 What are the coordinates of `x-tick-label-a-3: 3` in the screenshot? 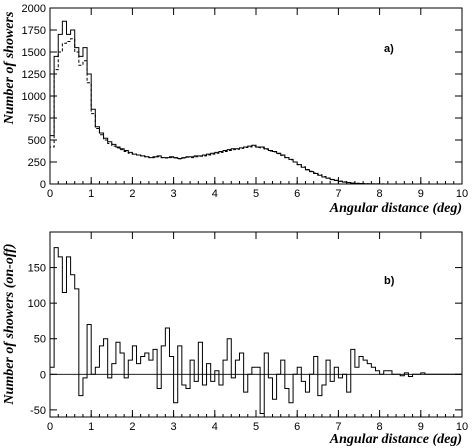 It's located at (174, 194).